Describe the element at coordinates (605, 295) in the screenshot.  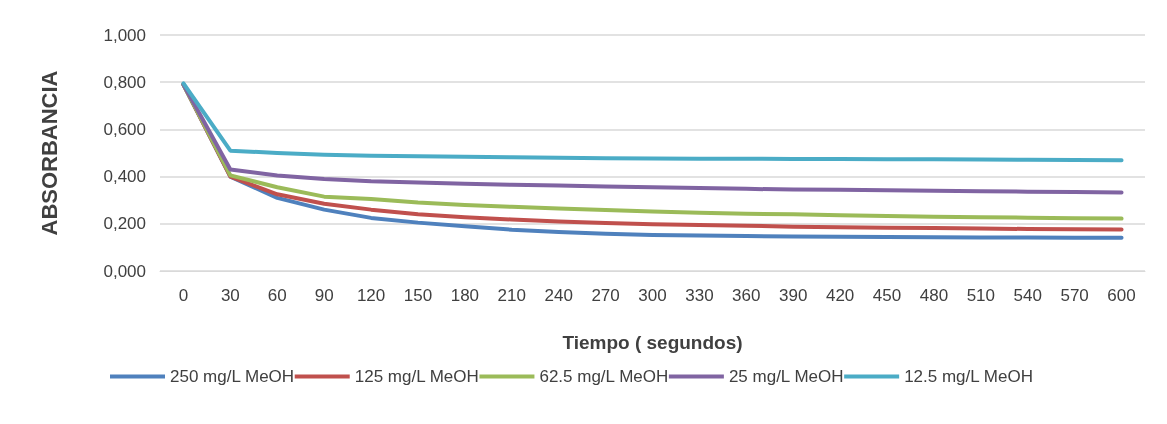
I see `x-tick-label: 270` at that location.